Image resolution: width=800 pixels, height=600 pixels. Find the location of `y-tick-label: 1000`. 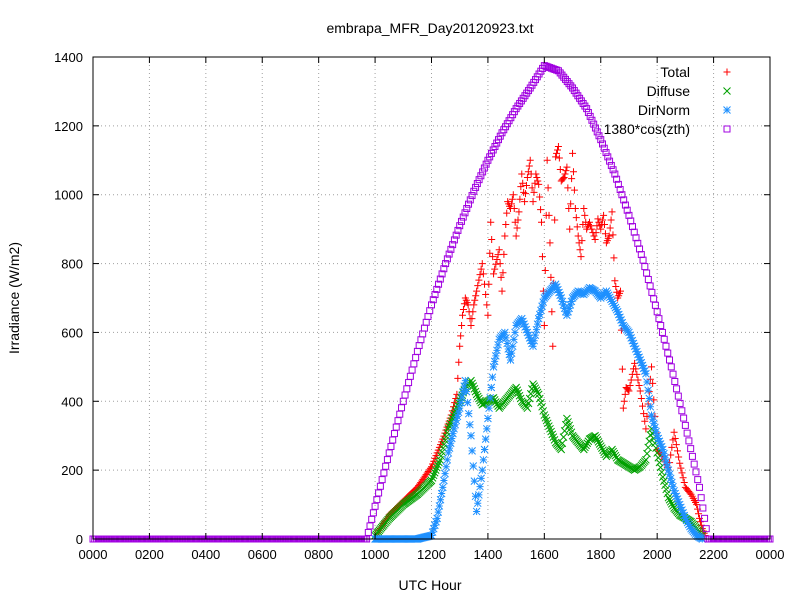

y-tick-label: 1000 is located at coordinates (68, 195).